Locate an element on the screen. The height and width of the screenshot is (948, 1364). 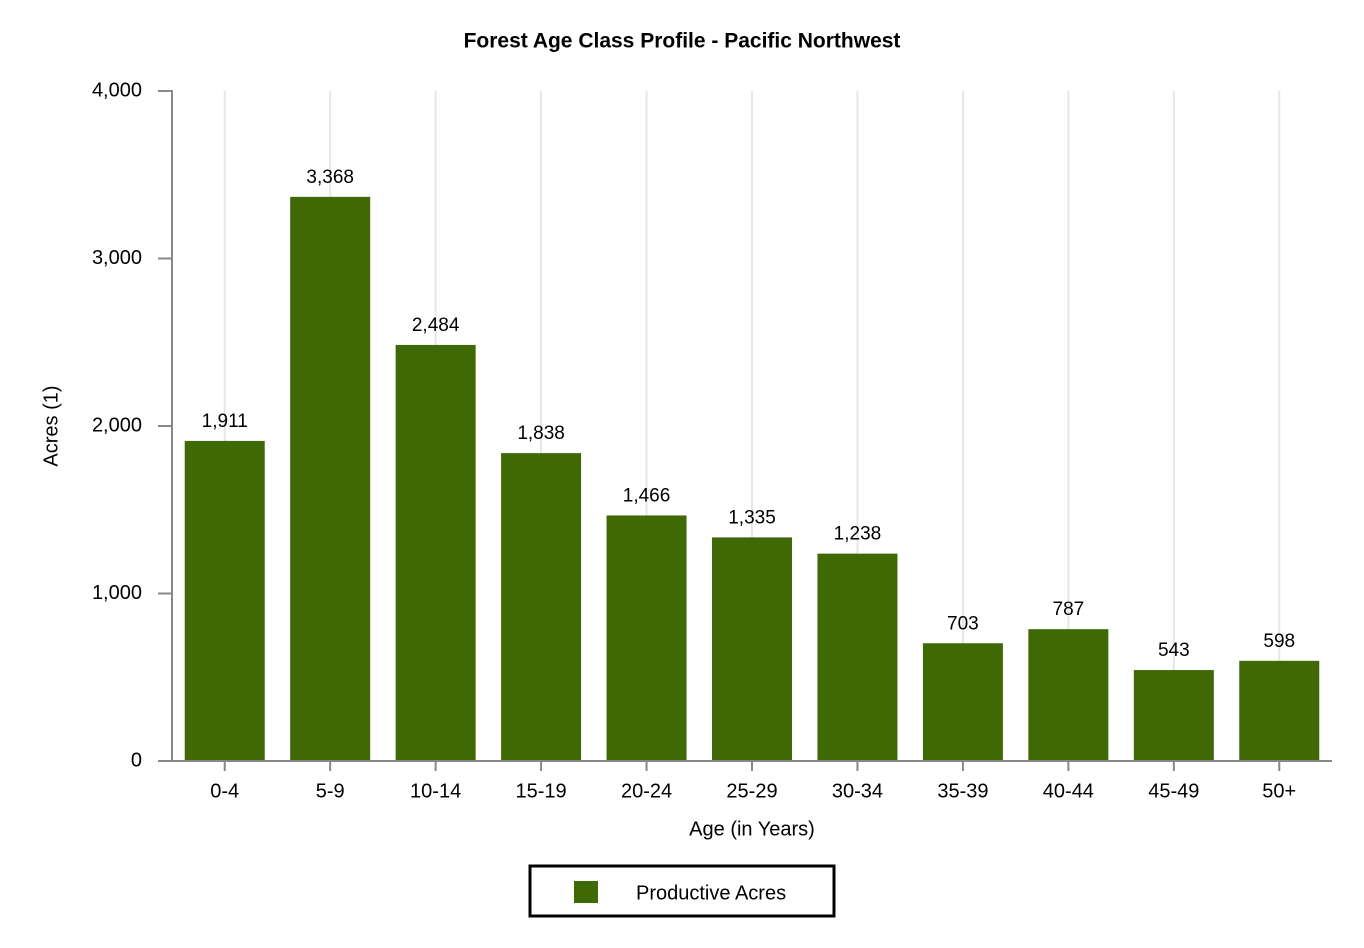
value-label: 1,911 is located at coordinates (225, 421).